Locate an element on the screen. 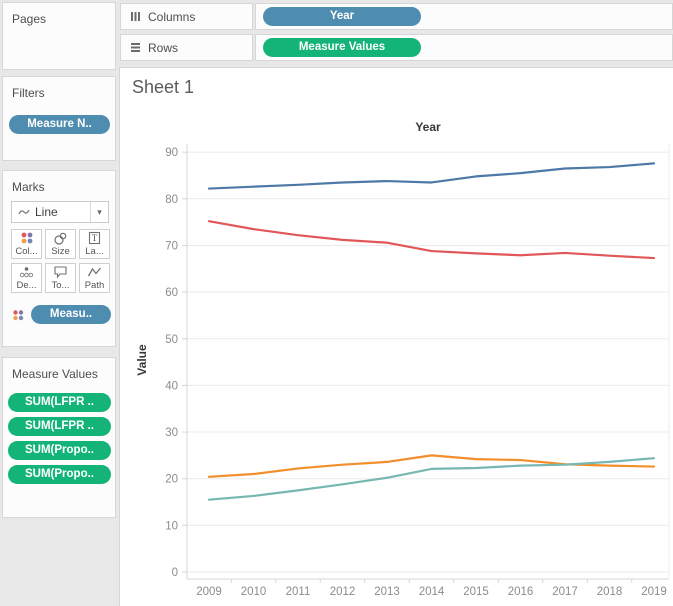 Image resolution: width=673 pixels, height=606 pixels. x-tick-label: 2010 is located at coordinates (254, 592).